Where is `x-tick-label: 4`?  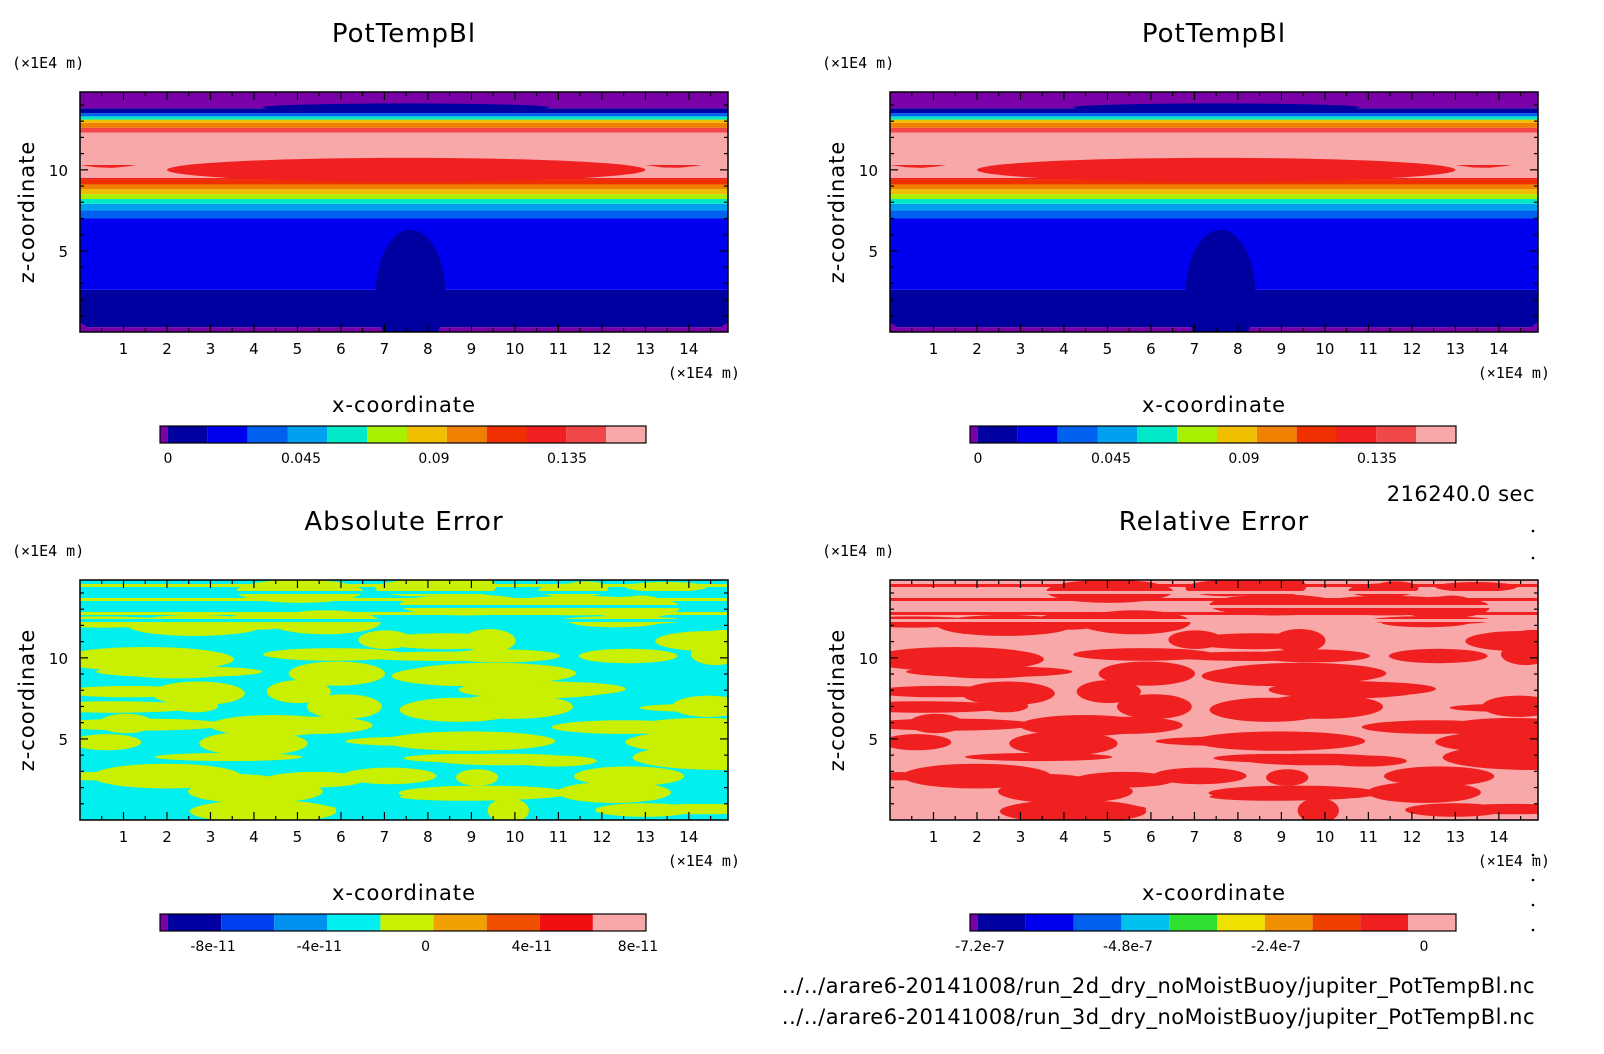 x-tick-label: 4 is located at coordinates (1064, 837).